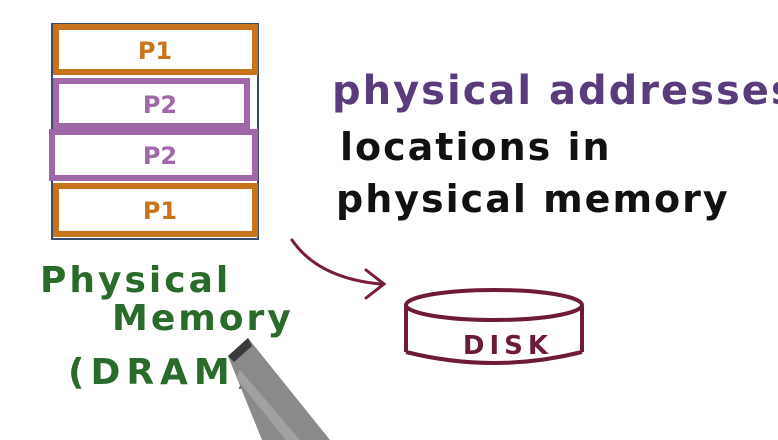 This screenshot has height=440, width=778. Describe the element at coordinates (533, 173) in the screenshot. I see `definition-text: locations in physical memory` at that location.